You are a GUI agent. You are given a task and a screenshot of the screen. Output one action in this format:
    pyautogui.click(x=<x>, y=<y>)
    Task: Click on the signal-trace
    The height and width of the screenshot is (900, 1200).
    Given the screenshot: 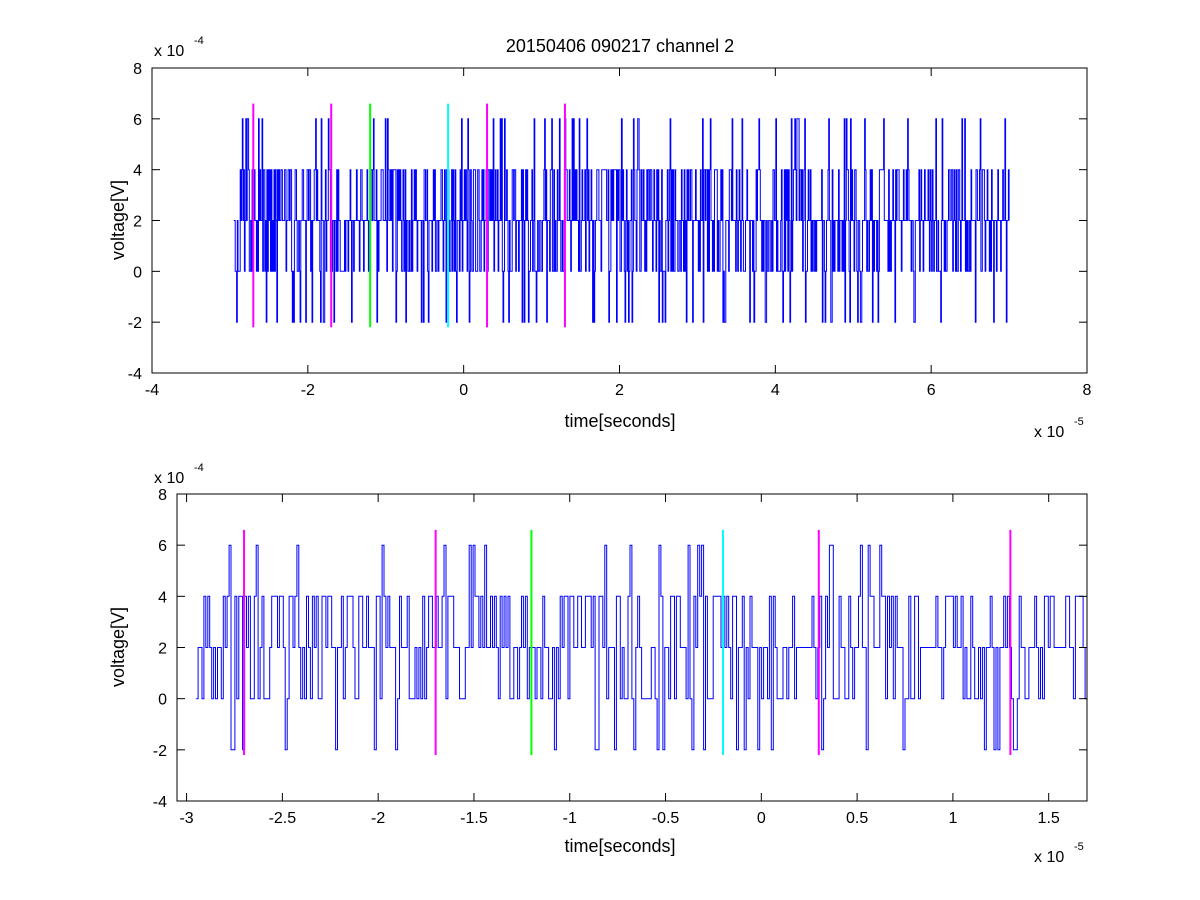 What is the action you would take?
    pyautogui.click(x=621, y=220)
    